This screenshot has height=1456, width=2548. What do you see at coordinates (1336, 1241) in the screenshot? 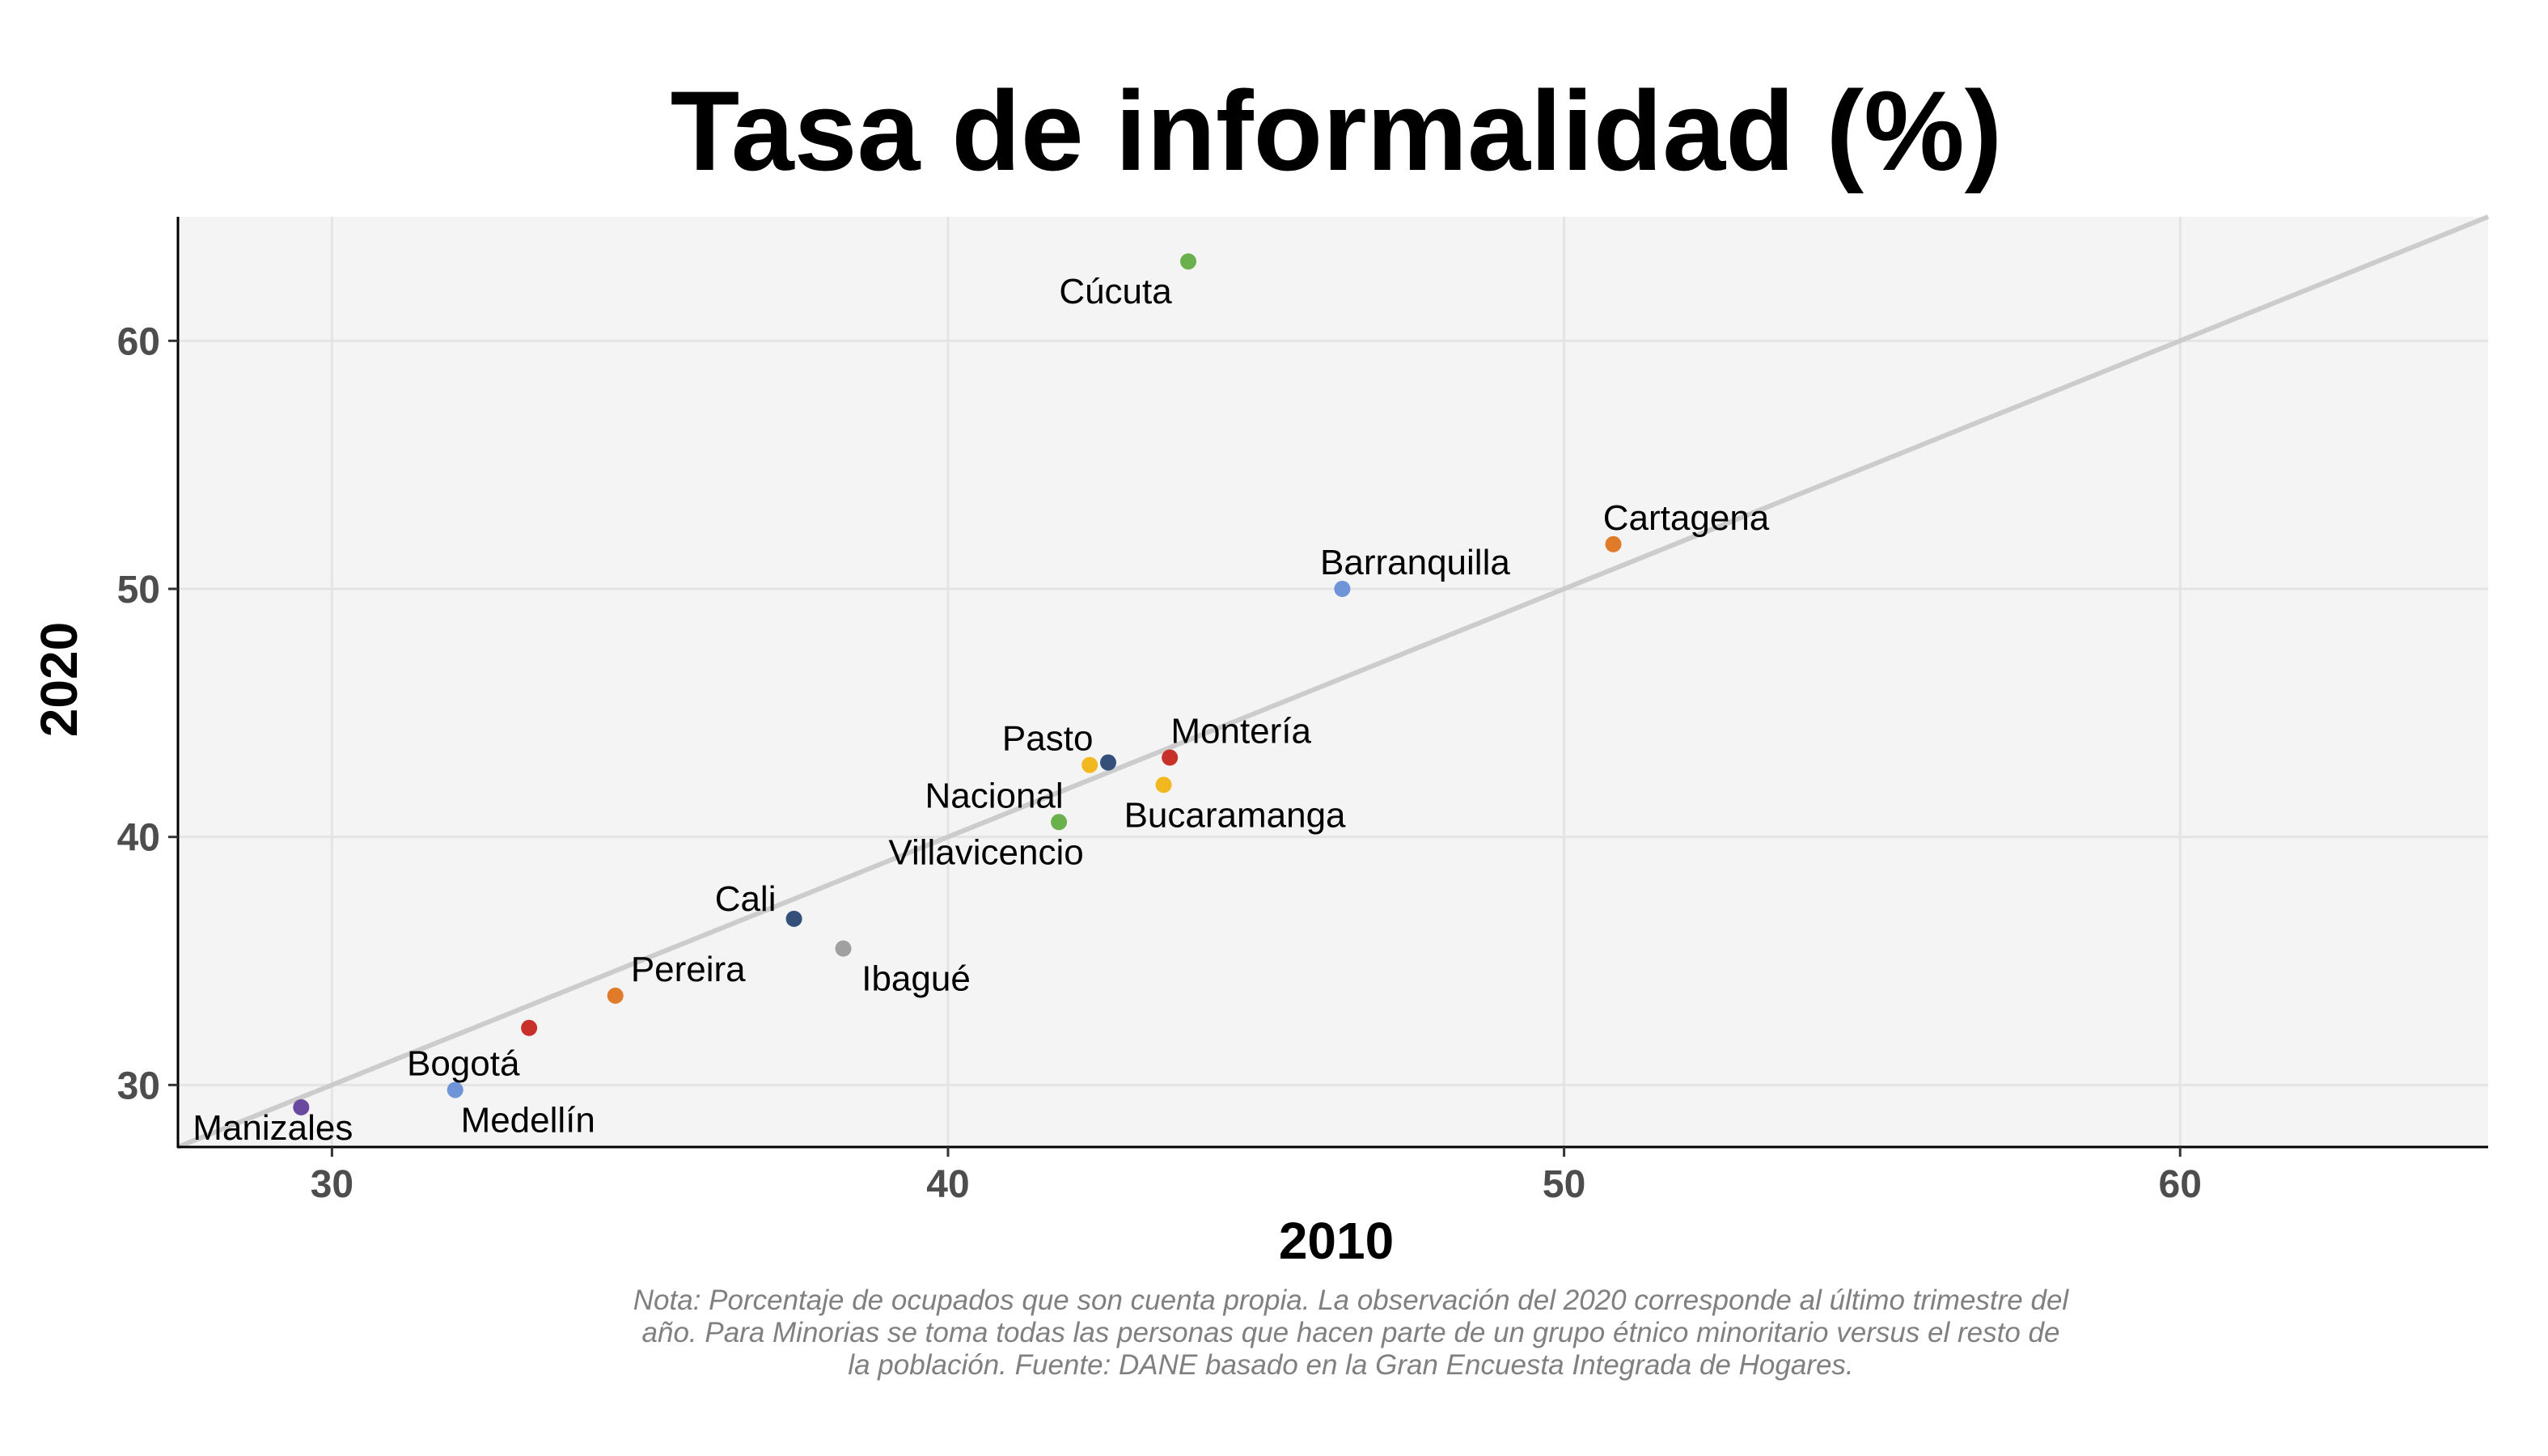
I see `x-axis-title: 2010` at bounding box center [1336, 1241].